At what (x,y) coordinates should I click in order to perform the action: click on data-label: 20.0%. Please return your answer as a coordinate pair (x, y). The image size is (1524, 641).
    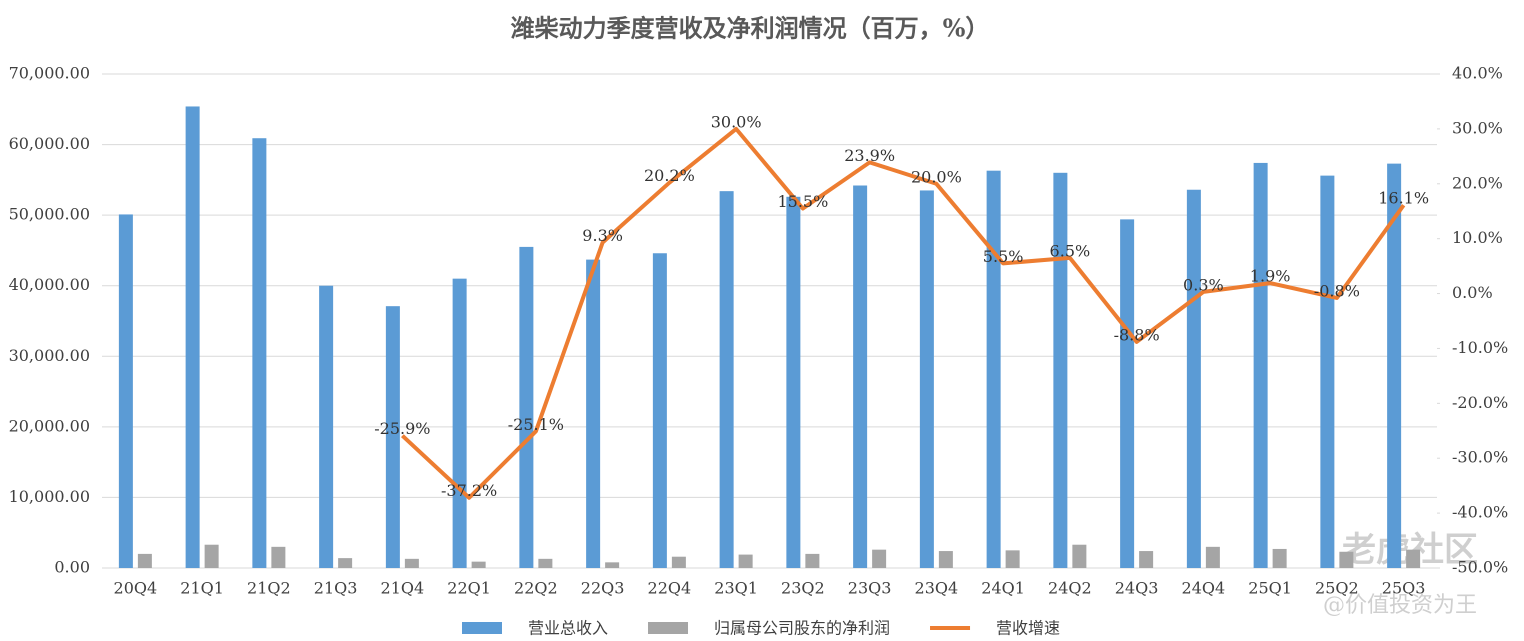
    Looking at the image, I should click on (936, 176).